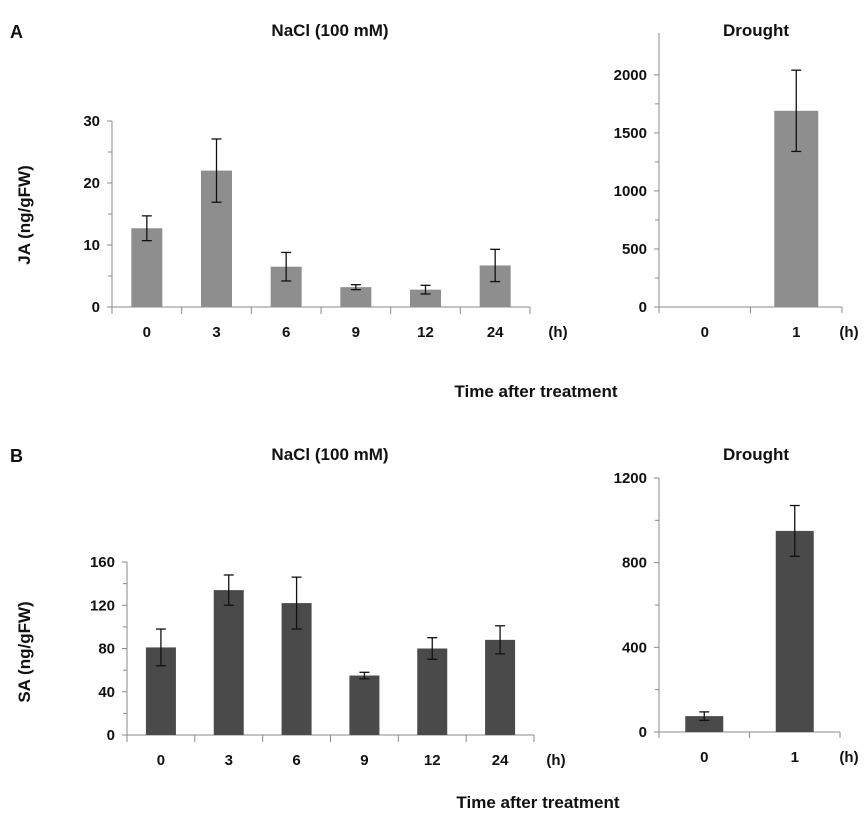 Image resolution: width=864 pixels, height=817 pixels. Describe the element at coordinates (537, 802) in the screenshot. I see `x-axis-title-b: Time after treatment` at that location.